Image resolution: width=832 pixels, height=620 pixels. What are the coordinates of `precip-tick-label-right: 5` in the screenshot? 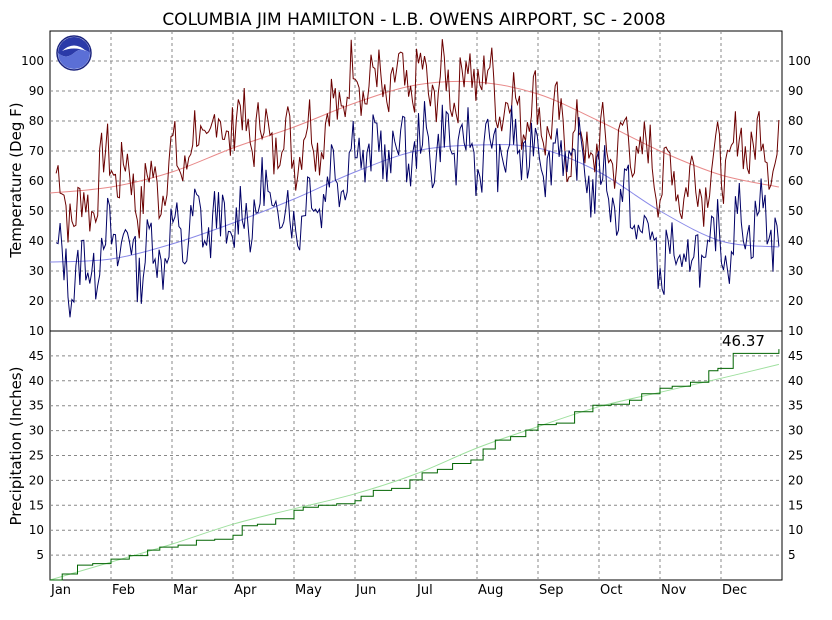 It's located at (792, 555).